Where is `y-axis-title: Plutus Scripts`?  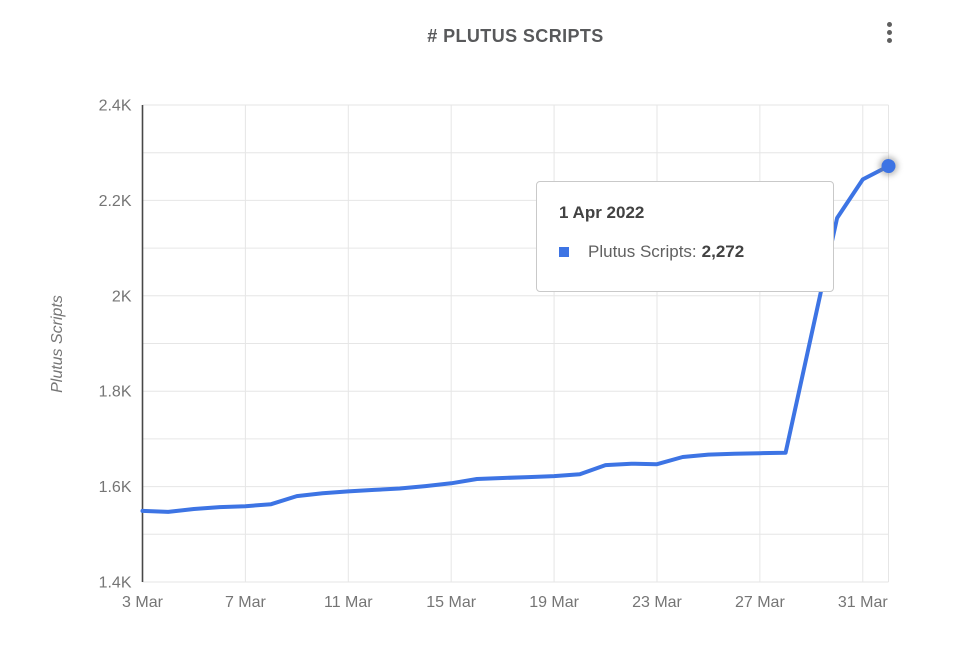
y-axis-title: Plutus Scripts is located at coordinates (57, 344).